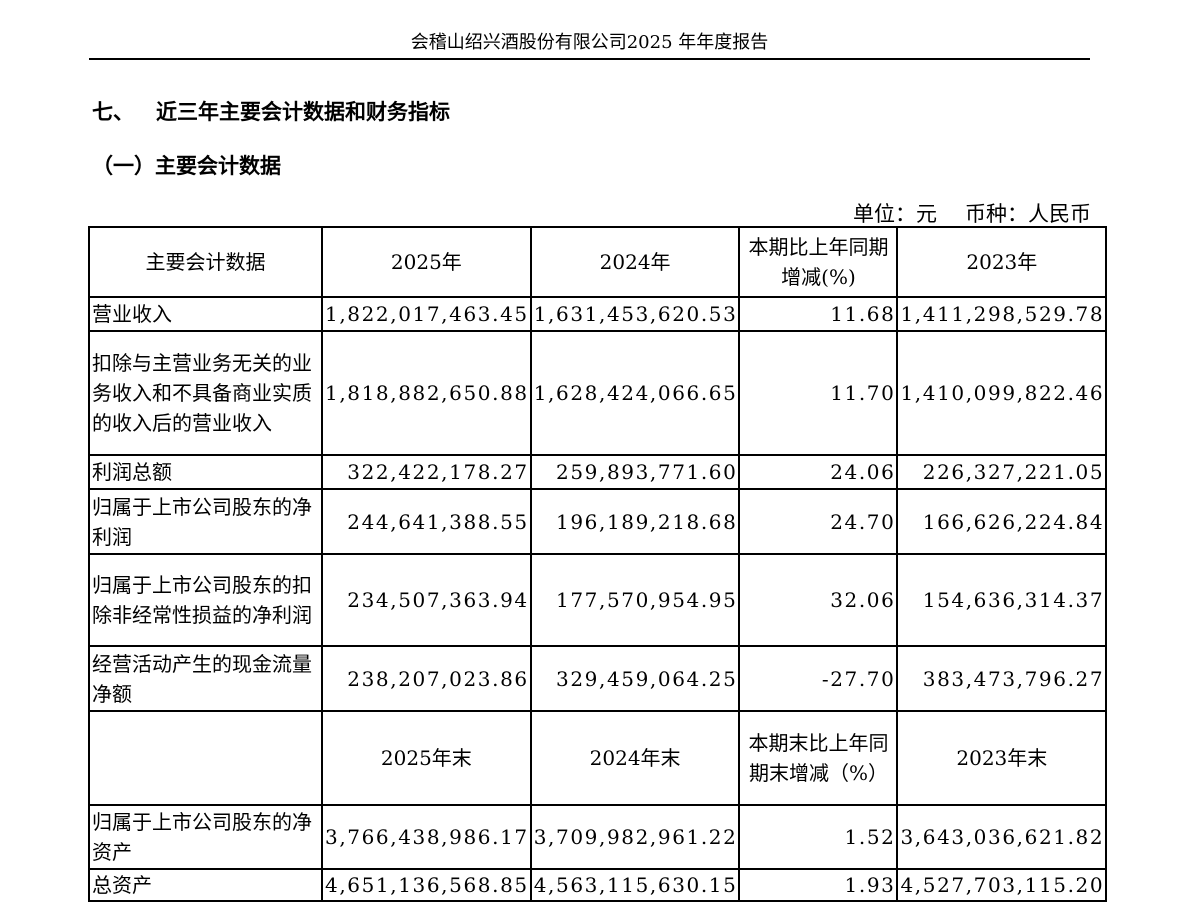 The height and width of the screenshot is (917, 1179). What do you see at coordinates (426, 678) in the screenshot?
I see `value-cell: 238,207,023.86` at bounding box center [426, 678].